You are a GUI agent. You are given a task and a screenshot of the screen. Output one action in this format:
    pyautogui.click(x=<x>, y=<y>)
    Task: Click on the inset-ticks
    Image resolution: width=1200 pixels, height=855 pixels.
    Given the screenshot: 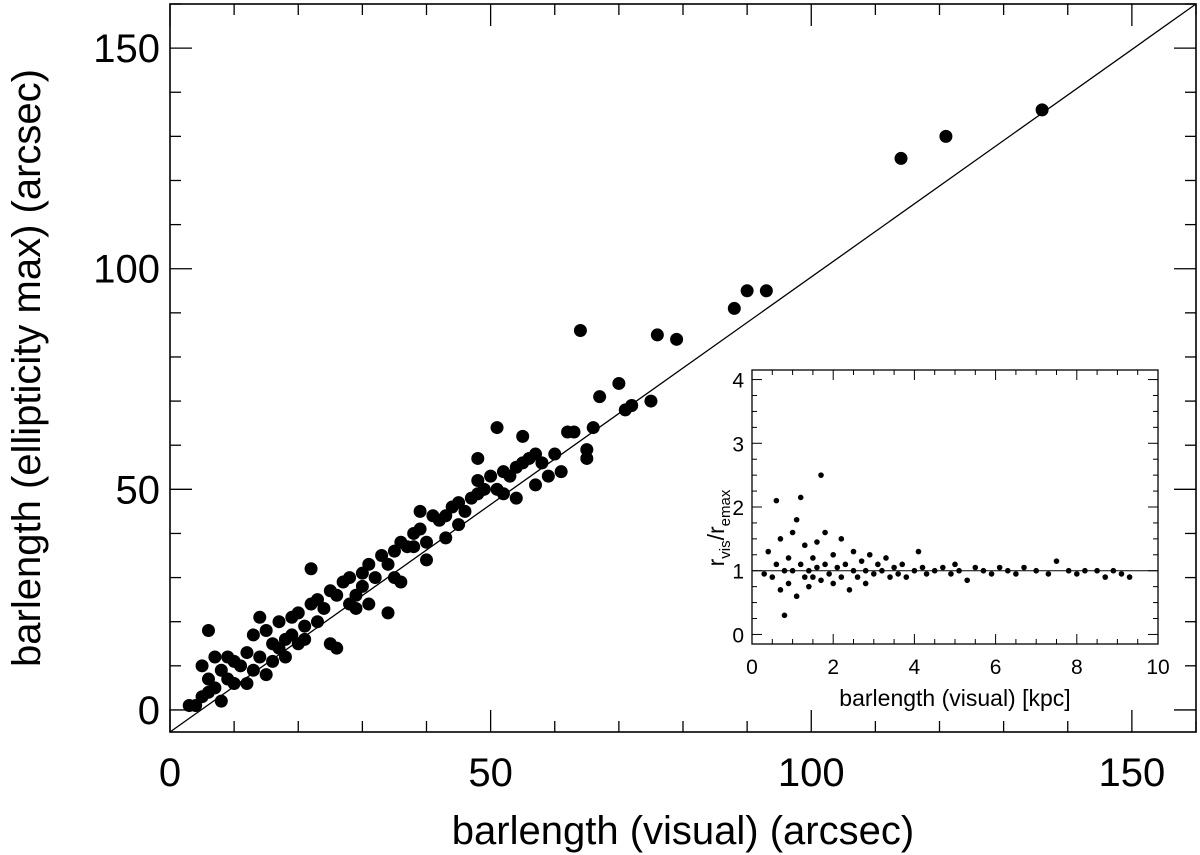 What is the action you would take?
    pyautogui.click(x=955, y=507)
    